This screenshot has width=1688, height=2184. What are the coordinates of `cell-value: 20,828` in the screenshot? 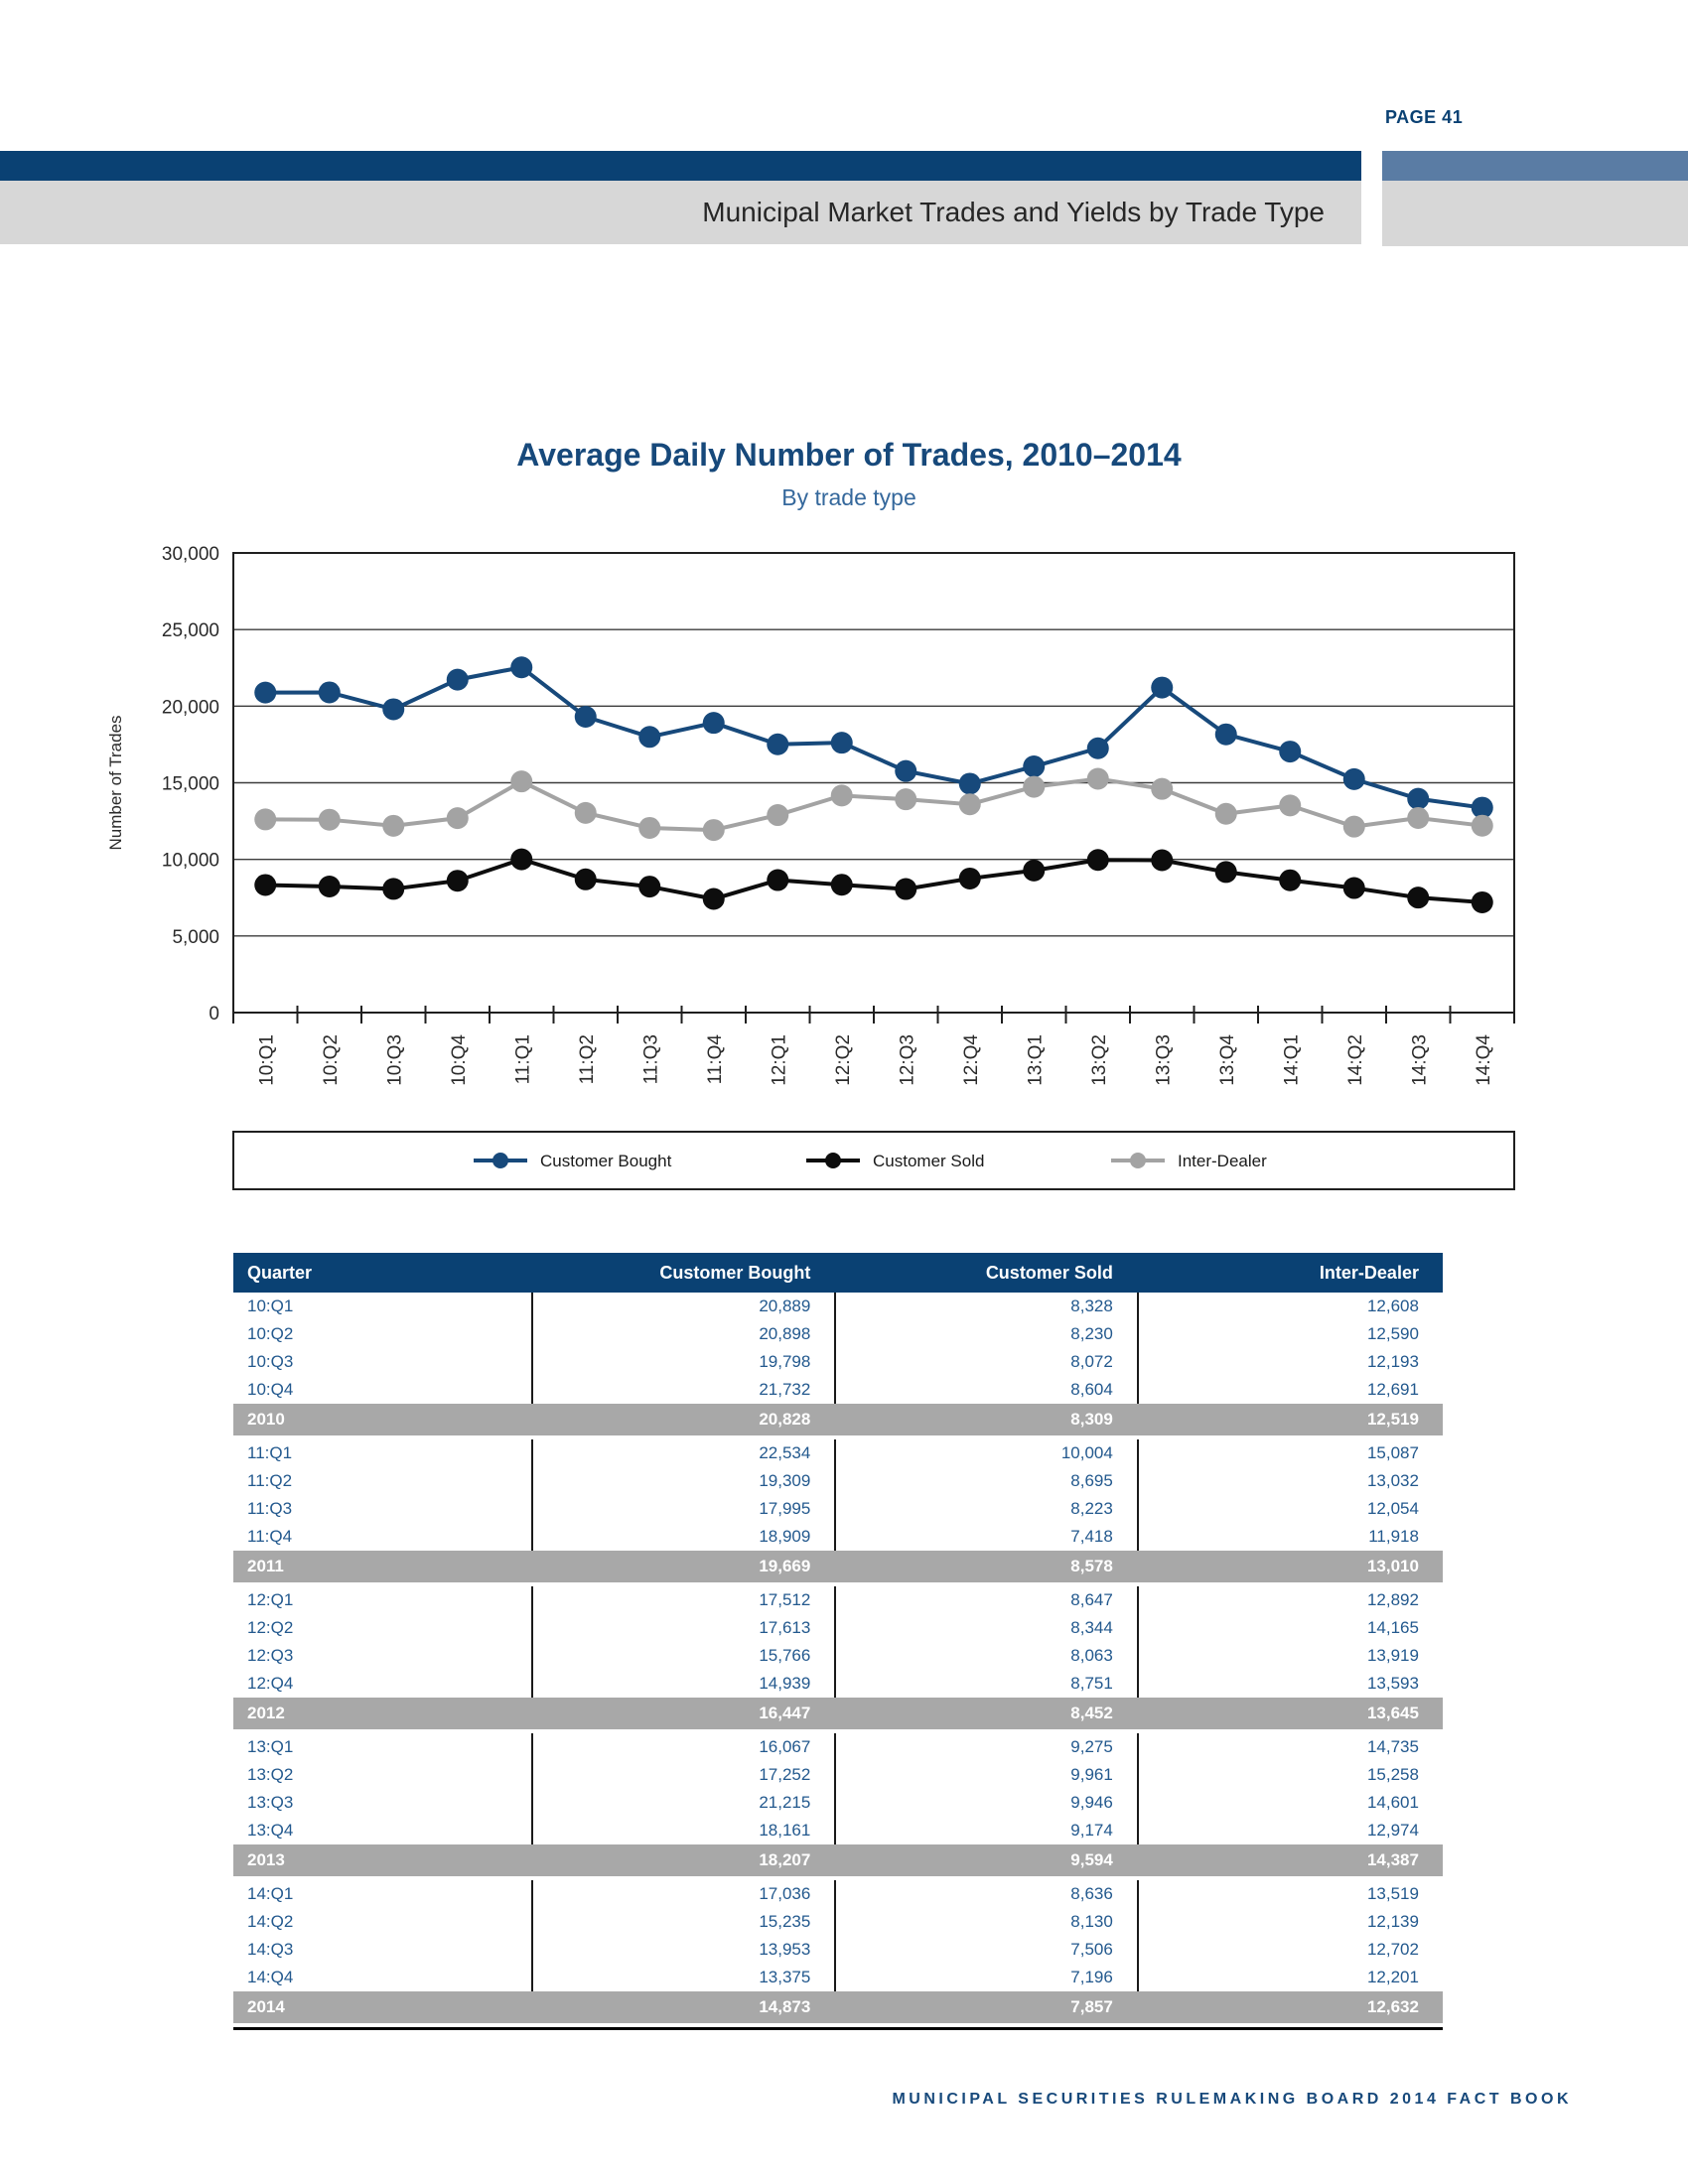 It's located at (785, 1419).